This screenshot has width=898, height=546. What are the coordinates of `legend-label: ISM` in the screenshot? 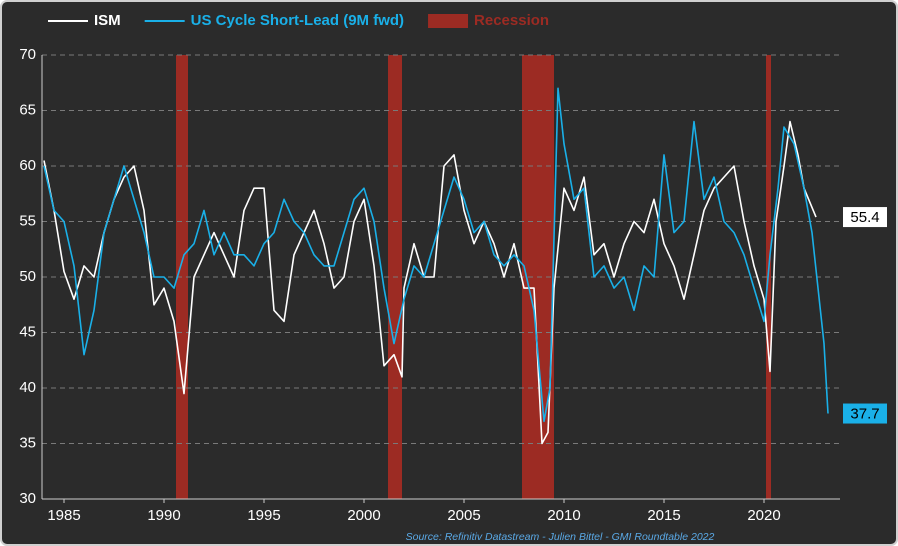 It's located at (107, 20).